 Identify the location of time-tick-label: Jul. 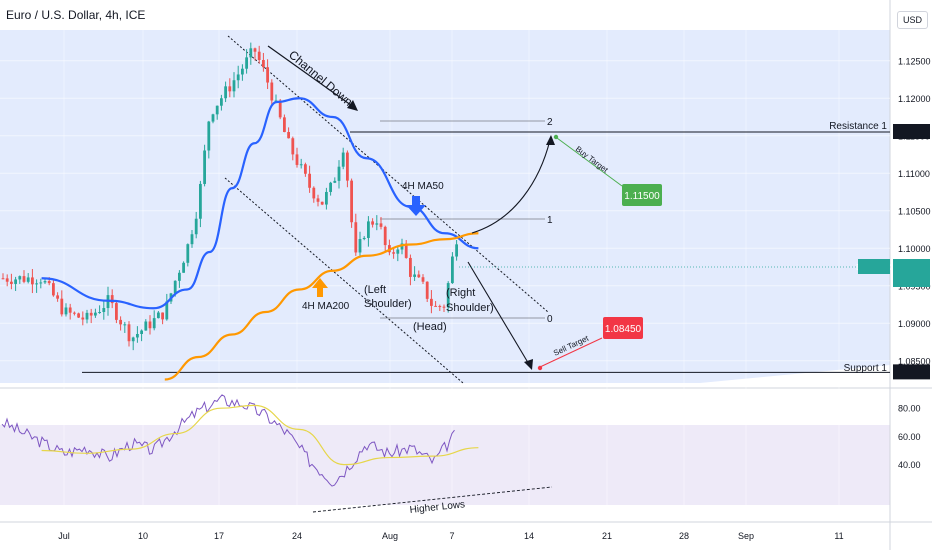
(64, 536).